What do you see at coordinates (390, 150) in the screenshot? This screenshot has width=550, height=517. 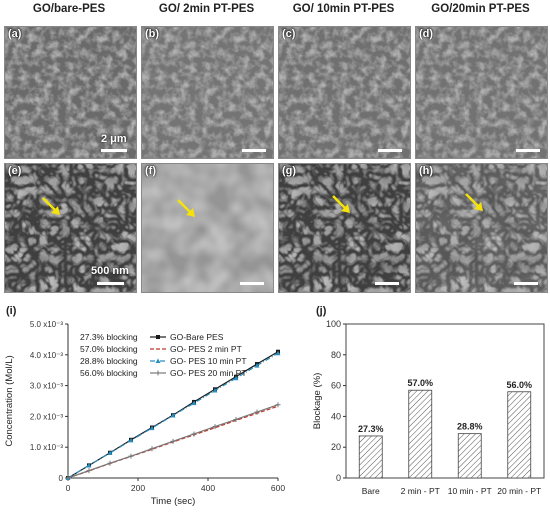 I see `scale-bar-c` at bounding box center [390, 150].